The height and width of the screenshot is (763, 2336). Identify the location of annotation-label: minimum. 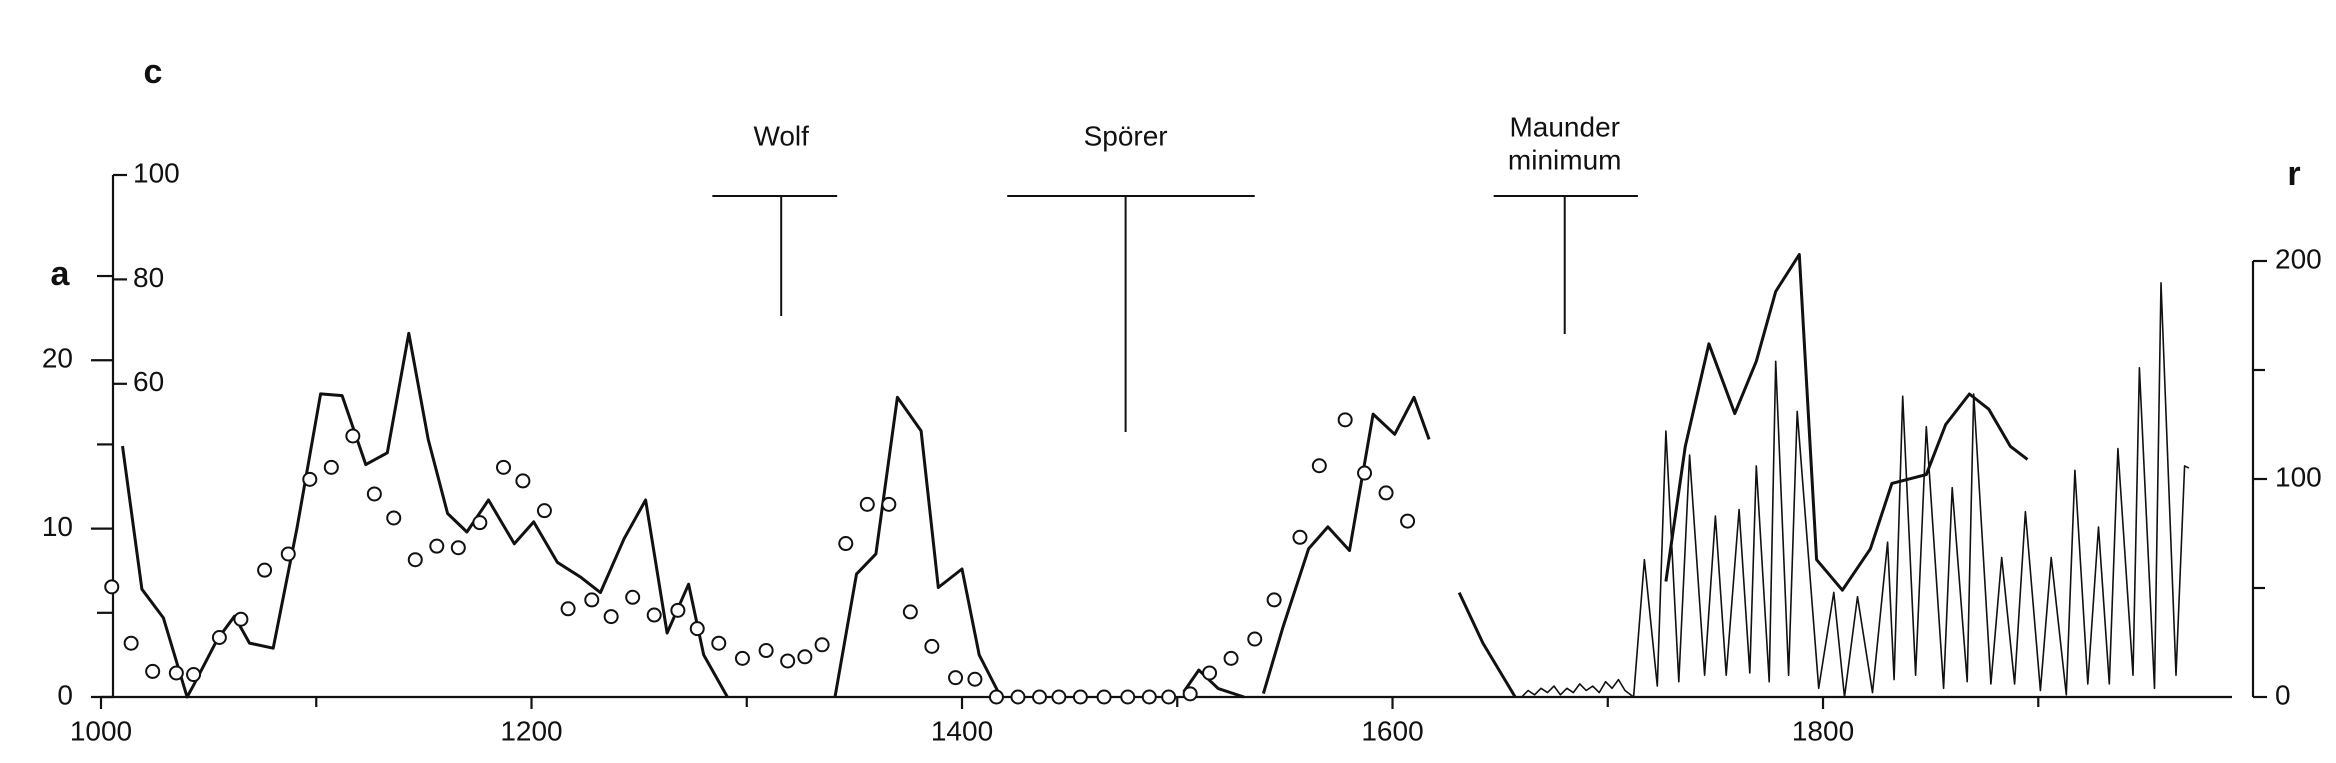
(1565, 159).